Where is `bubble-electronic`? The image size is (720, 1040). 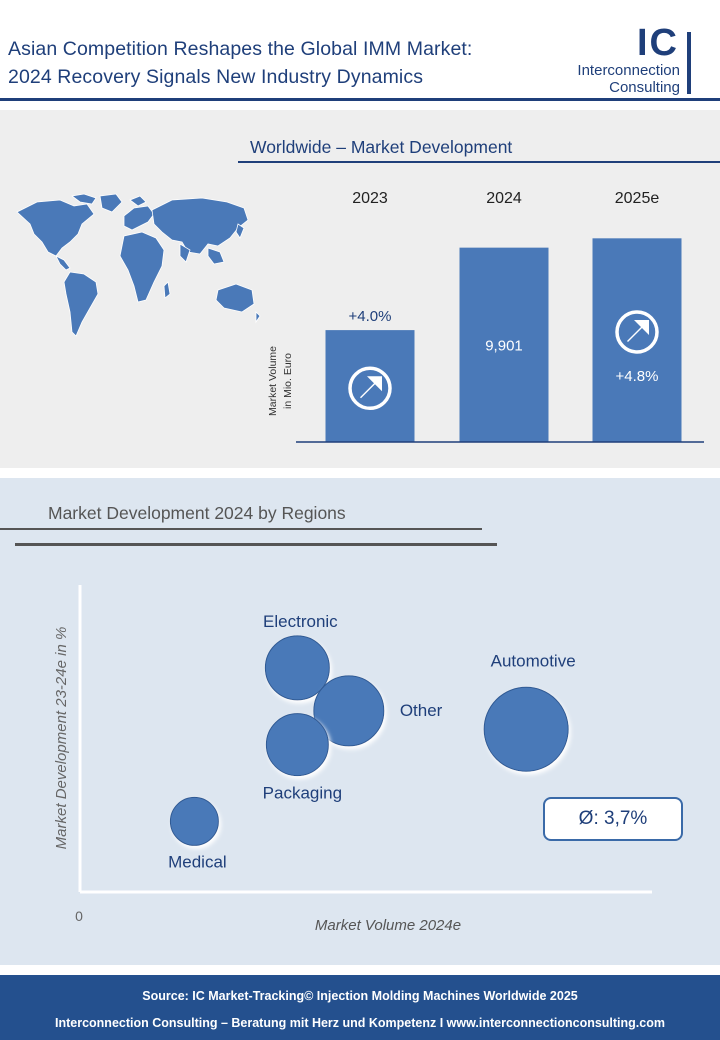
bubble-electronic is located at coordinates (297, 668).